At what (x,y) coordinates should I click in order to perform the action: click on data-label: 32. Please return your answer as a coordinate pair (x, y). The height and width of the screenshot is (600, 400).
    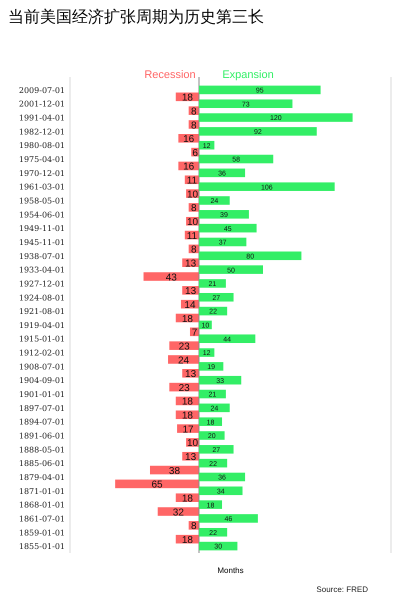
    Looking at the image, I should click on (178, 512).